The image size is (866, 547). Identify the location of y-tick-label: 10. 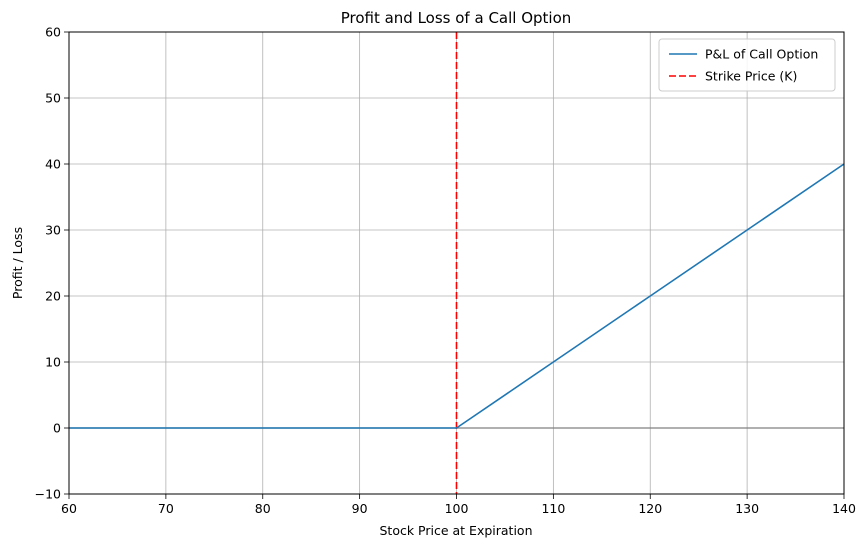
(53, 362).